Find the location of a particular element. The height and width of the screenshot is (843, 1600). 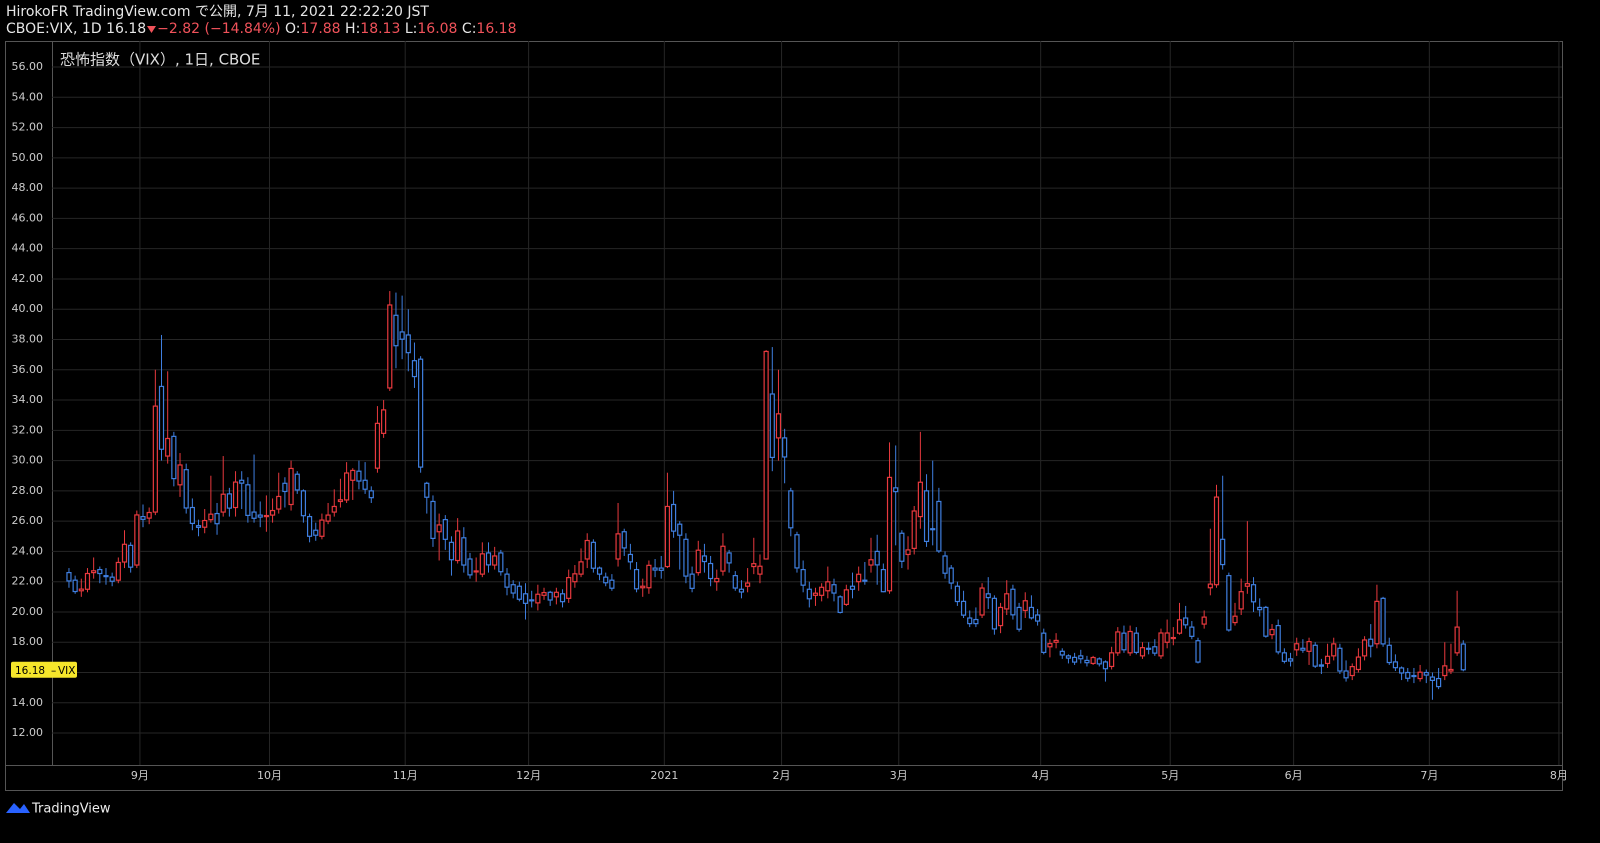

y-tick-label: 24.00 is located at coordinates (28, 550).